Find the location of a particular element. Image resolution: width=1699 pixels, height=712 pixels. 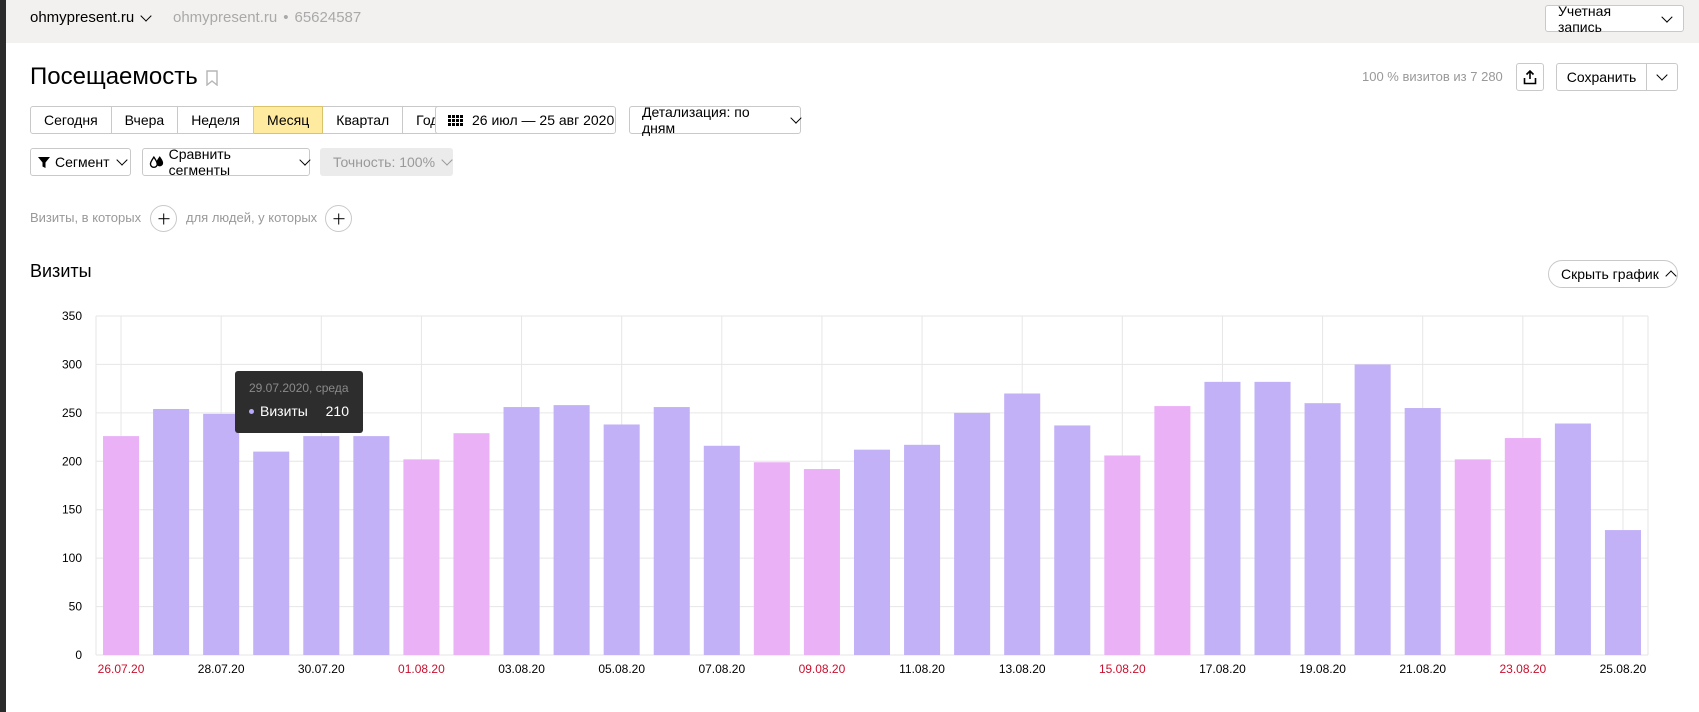

account-label: Учетная запись is located at coordinates (1585, 18).